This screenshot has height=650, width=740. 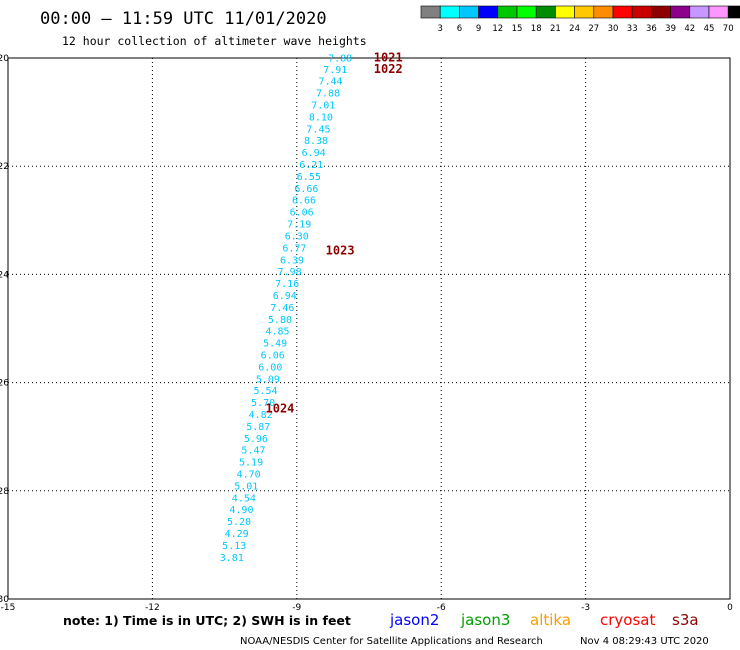 What do you see at coordinates (330, 82) in the screenshot?
I see `swh-value-label: 7.44` at bounding box center [330, 82].